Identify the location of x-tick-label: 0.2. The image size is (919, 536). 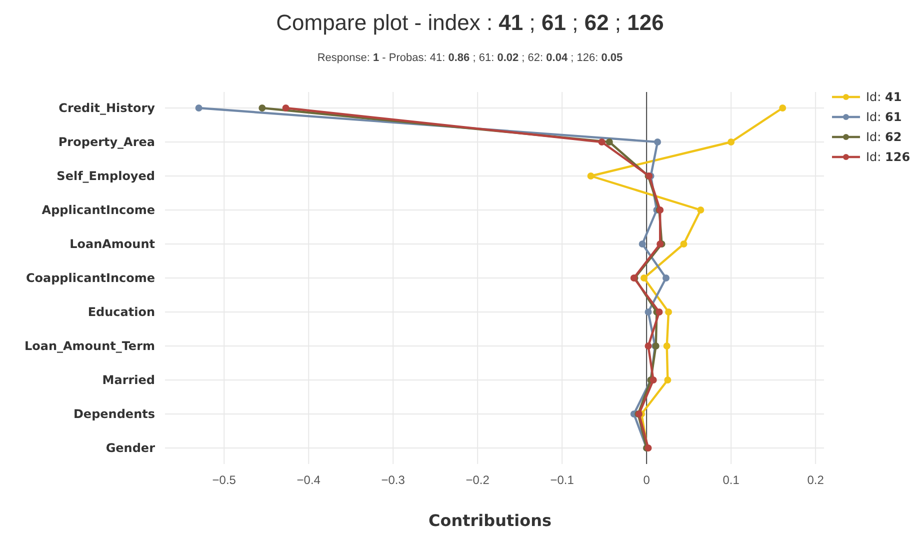
(815, 480).